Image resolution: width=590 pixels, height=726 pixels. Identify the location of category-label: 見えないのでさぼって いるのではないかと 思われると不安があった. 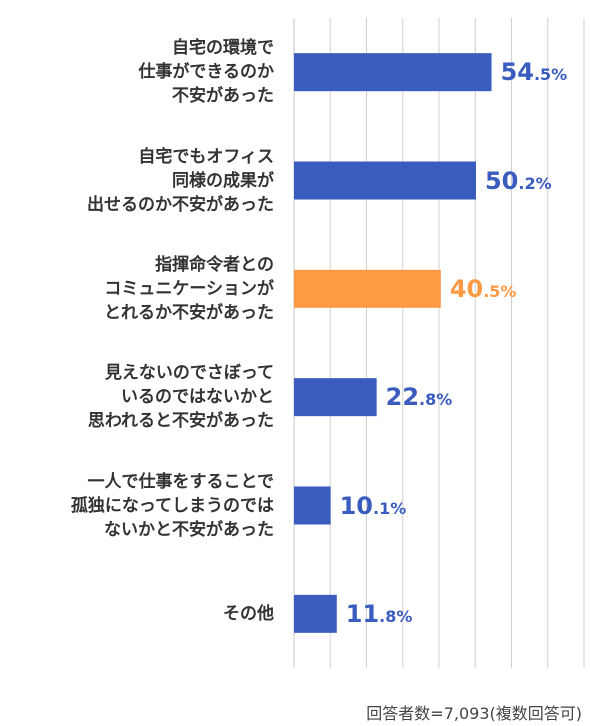
(180, 397).